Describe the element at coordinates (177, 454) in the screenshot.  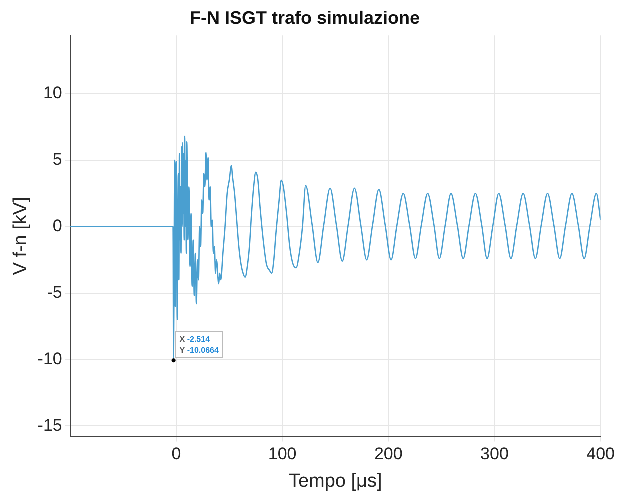
I see `x-tick-label: 0` at that location.